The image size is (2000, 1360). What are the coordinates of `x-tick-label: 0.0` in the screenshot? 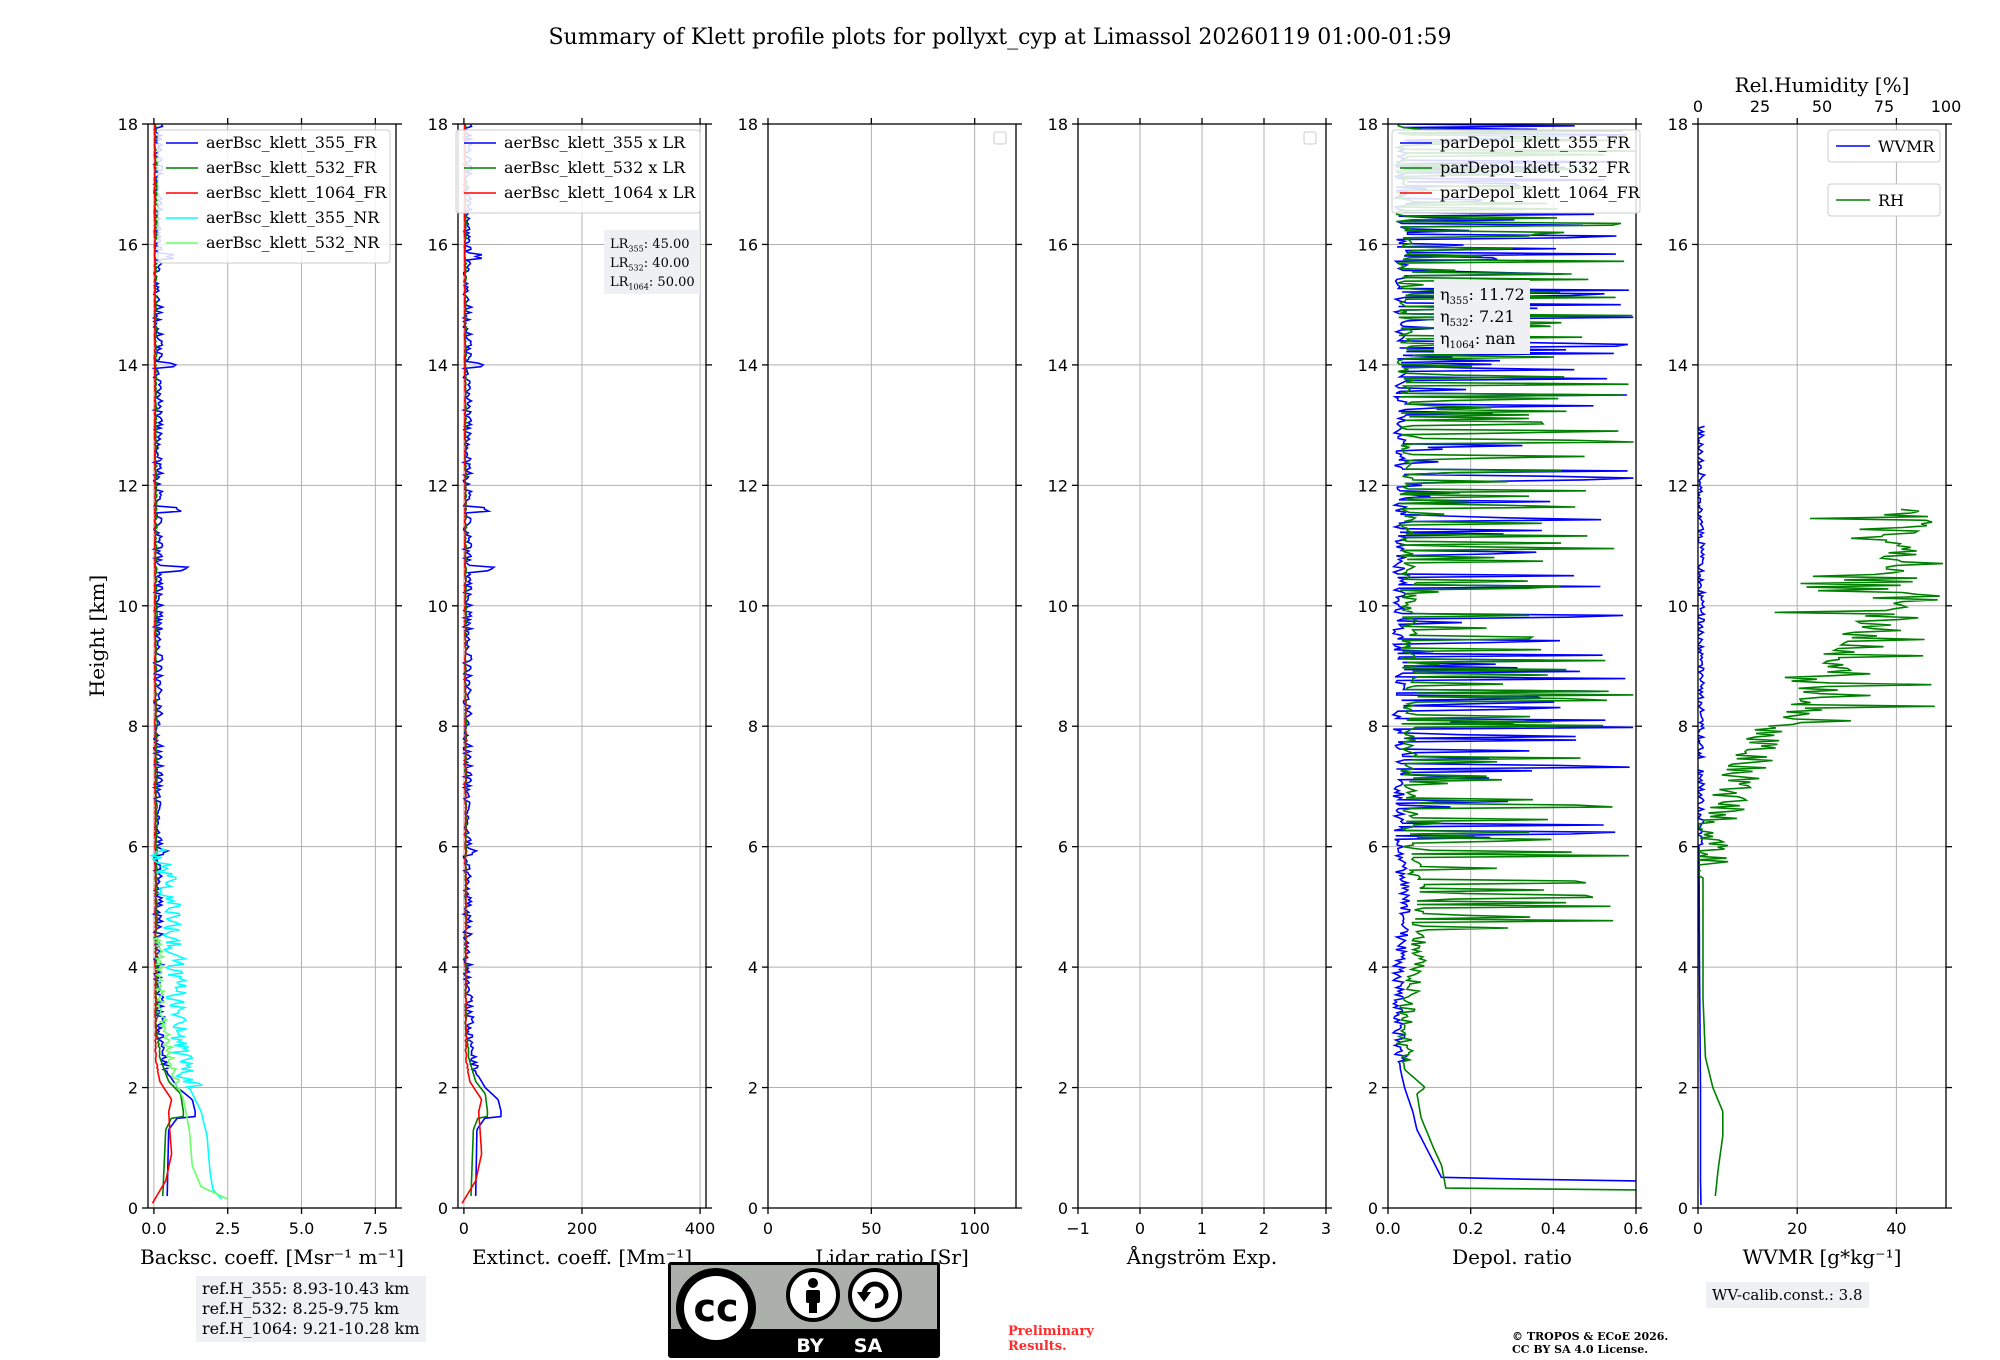 It's located at (153, 1228).